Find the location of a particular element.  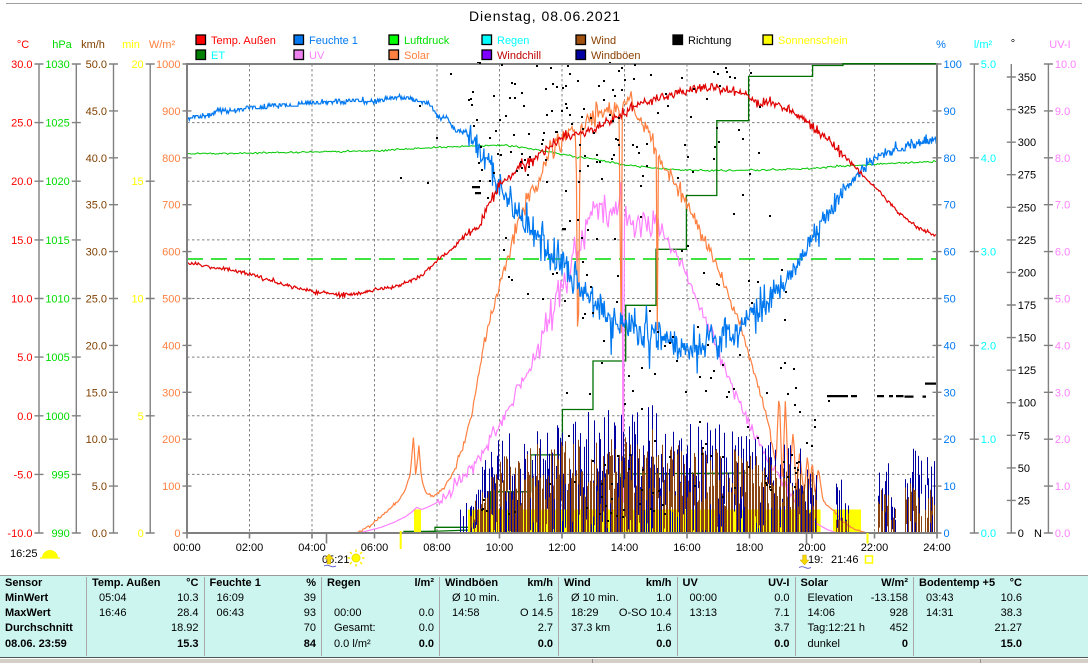

svg-text: 1030 is located at coordinates (57, 65).